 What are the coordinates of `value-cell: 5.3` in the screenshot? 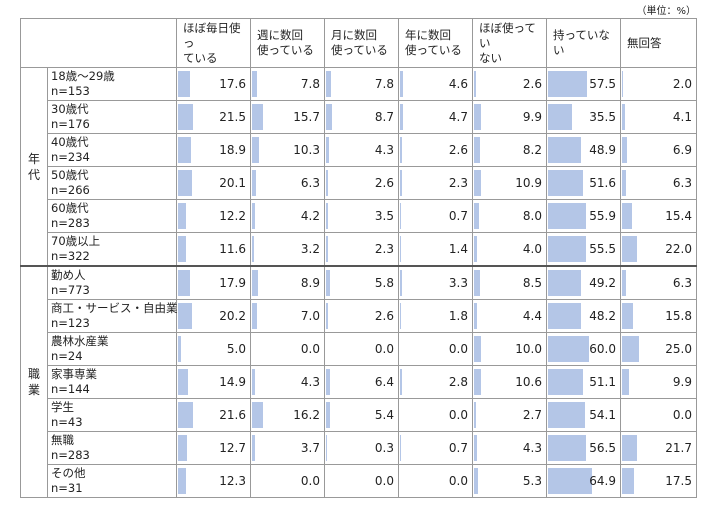 It's located at (509, 481).